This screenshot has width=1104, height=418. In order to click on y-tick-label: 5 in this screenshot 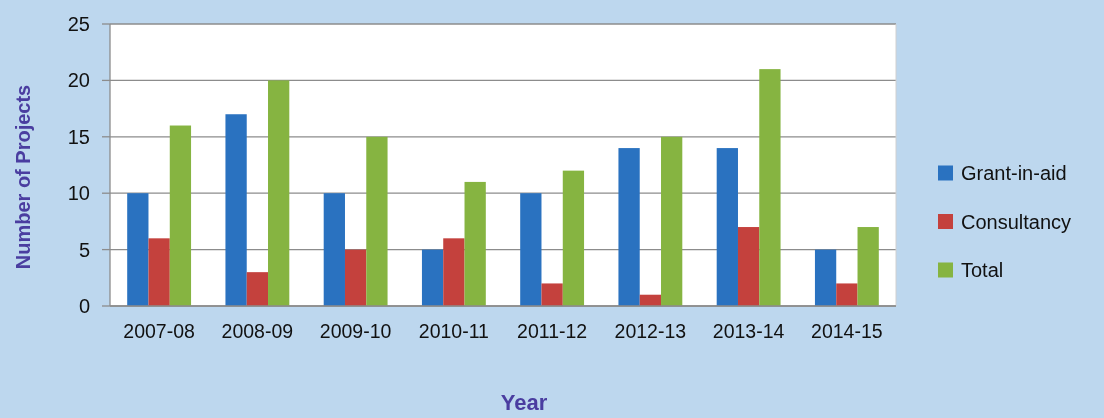, I will do `click(84, 249)`.